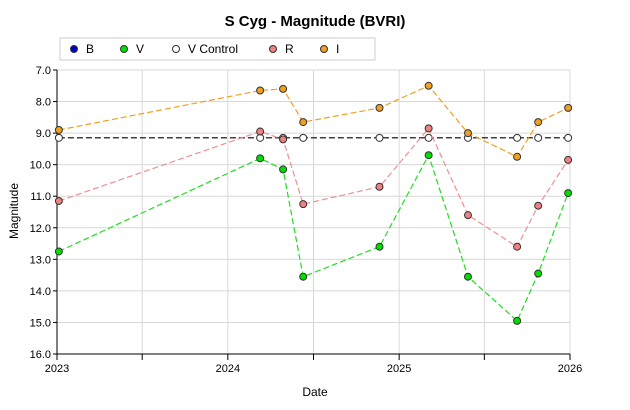  I want to click on legend: B V V Control R I, so click(217, 49).